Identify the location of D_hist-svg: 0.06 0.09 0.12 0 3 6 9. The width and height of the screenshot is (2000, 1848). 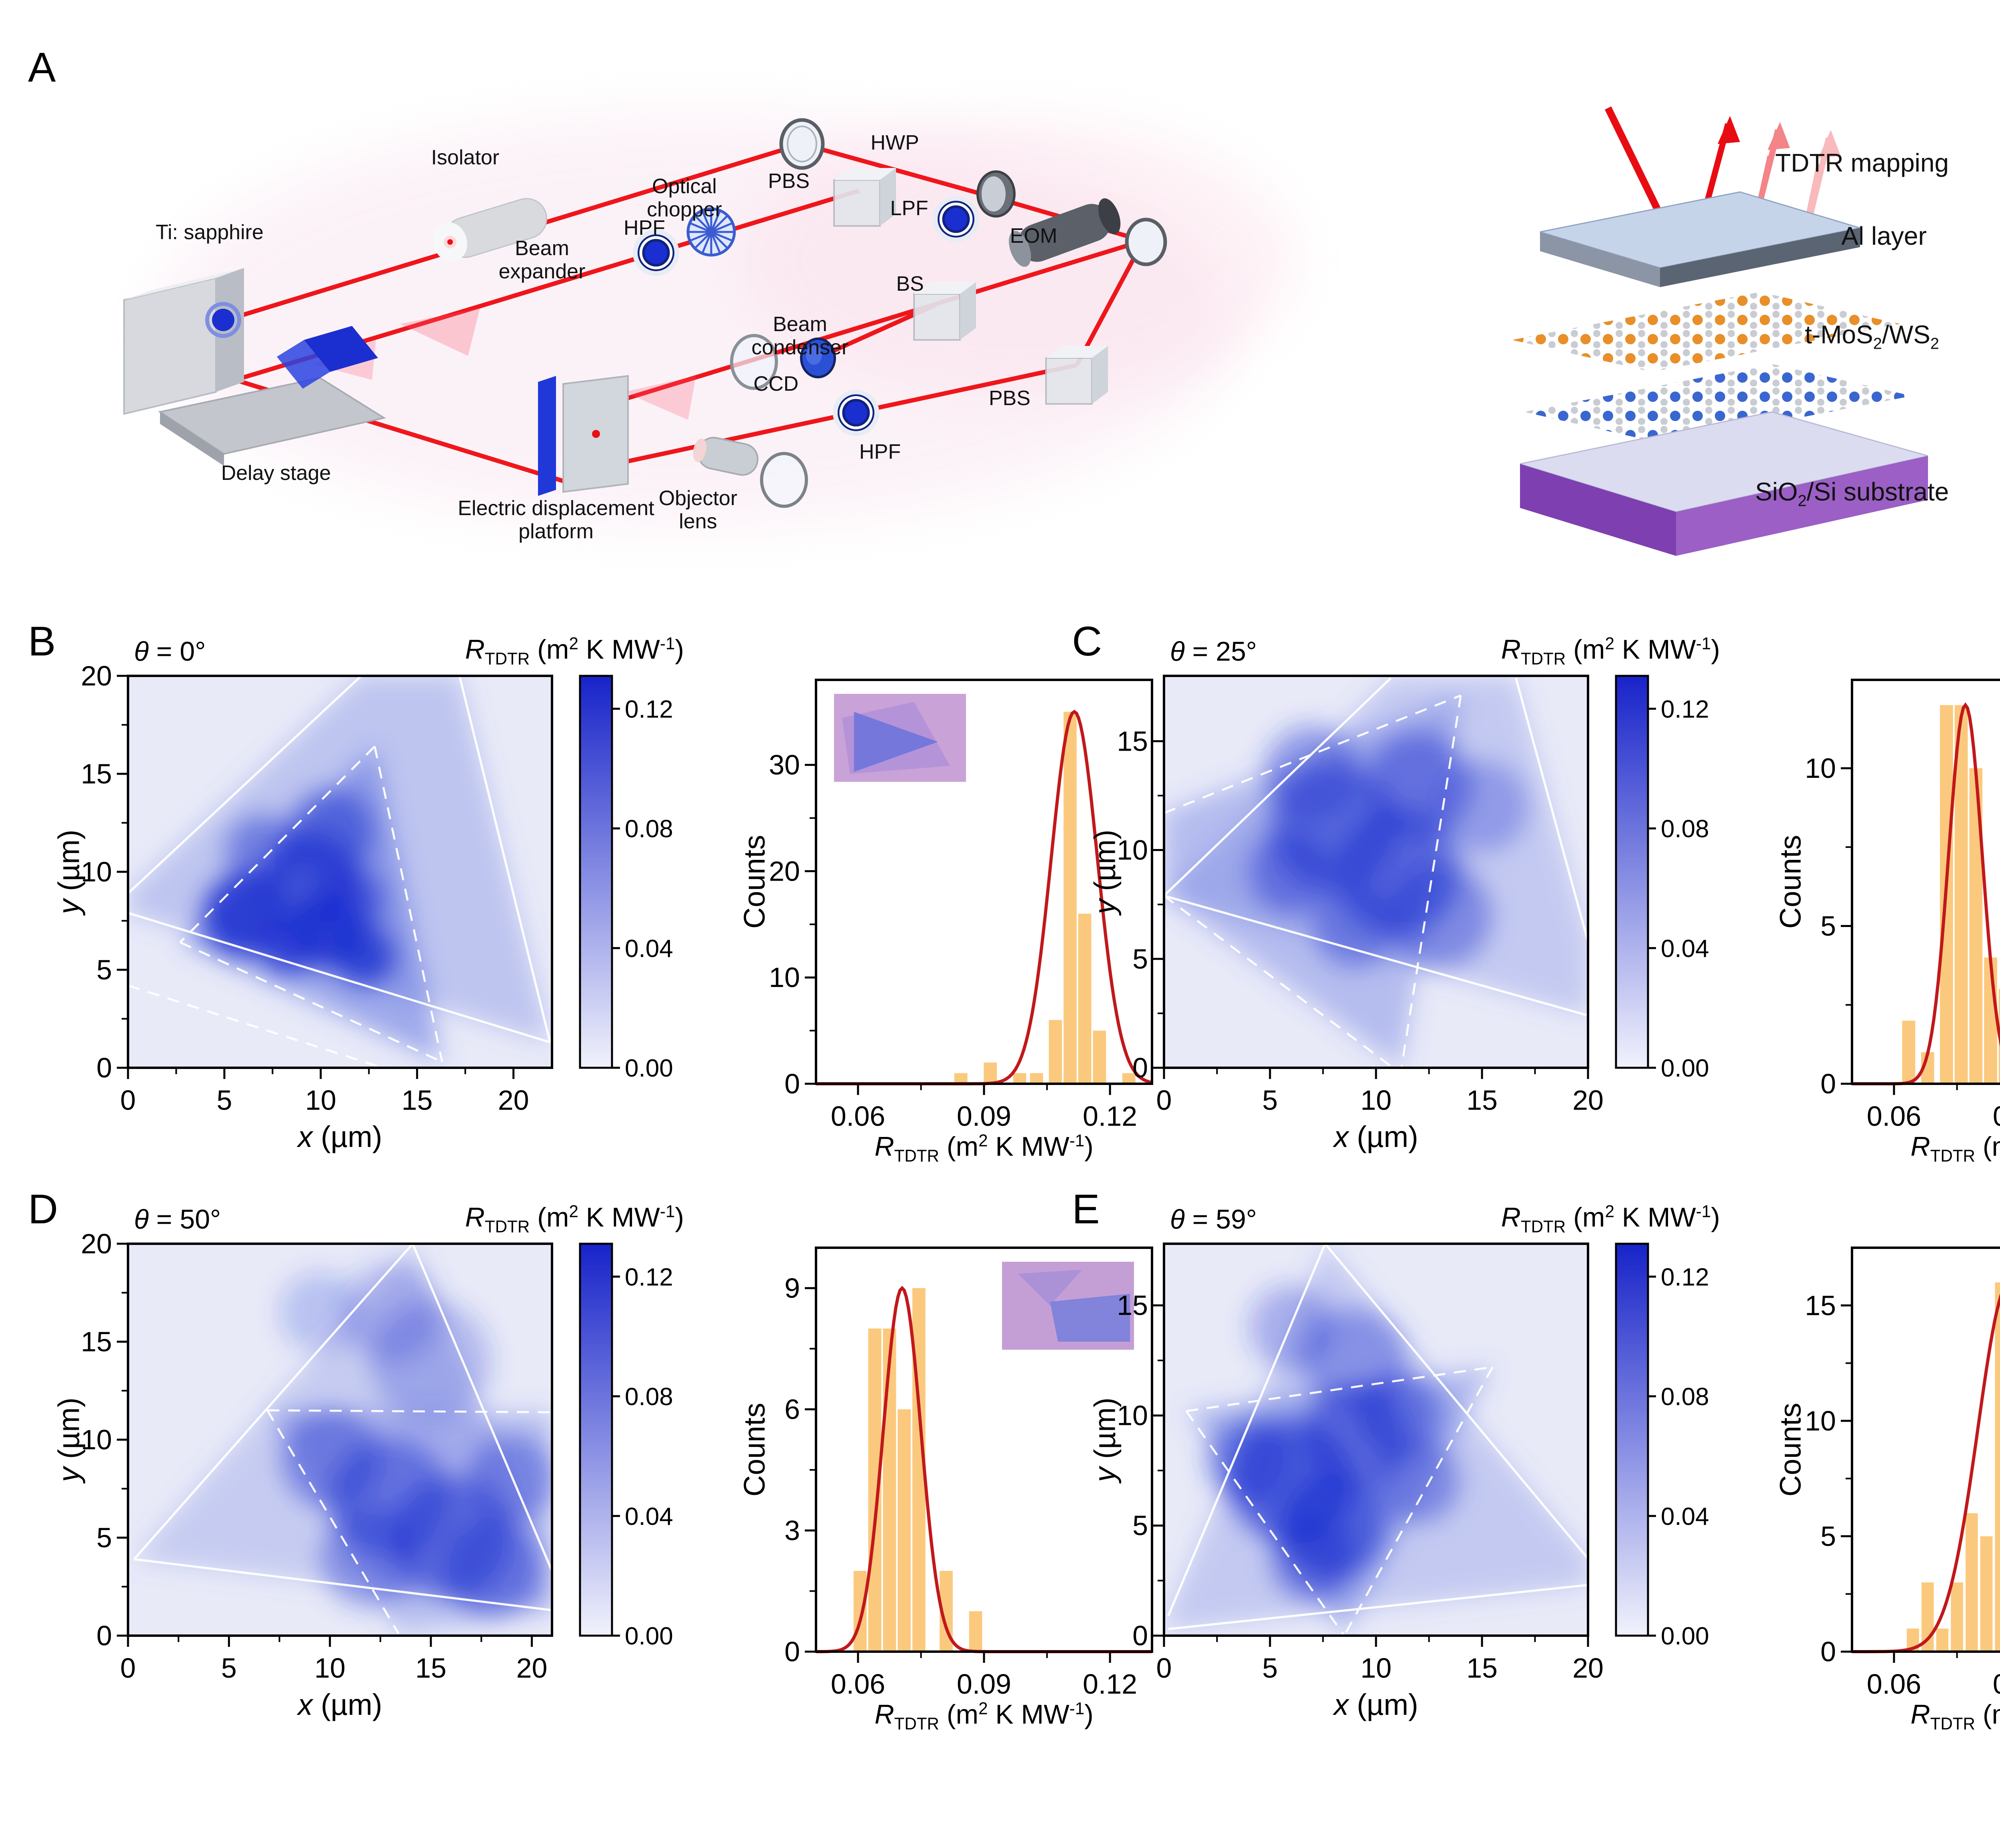
(968, 1473).